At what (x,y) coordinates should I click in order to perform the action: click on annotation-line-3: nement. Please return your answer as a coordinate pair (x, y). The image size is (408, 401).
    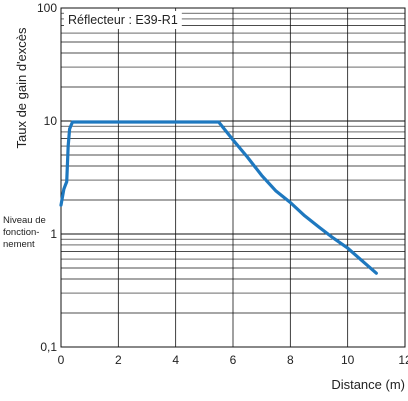
    Looking at the image, I should click on (19, 244).